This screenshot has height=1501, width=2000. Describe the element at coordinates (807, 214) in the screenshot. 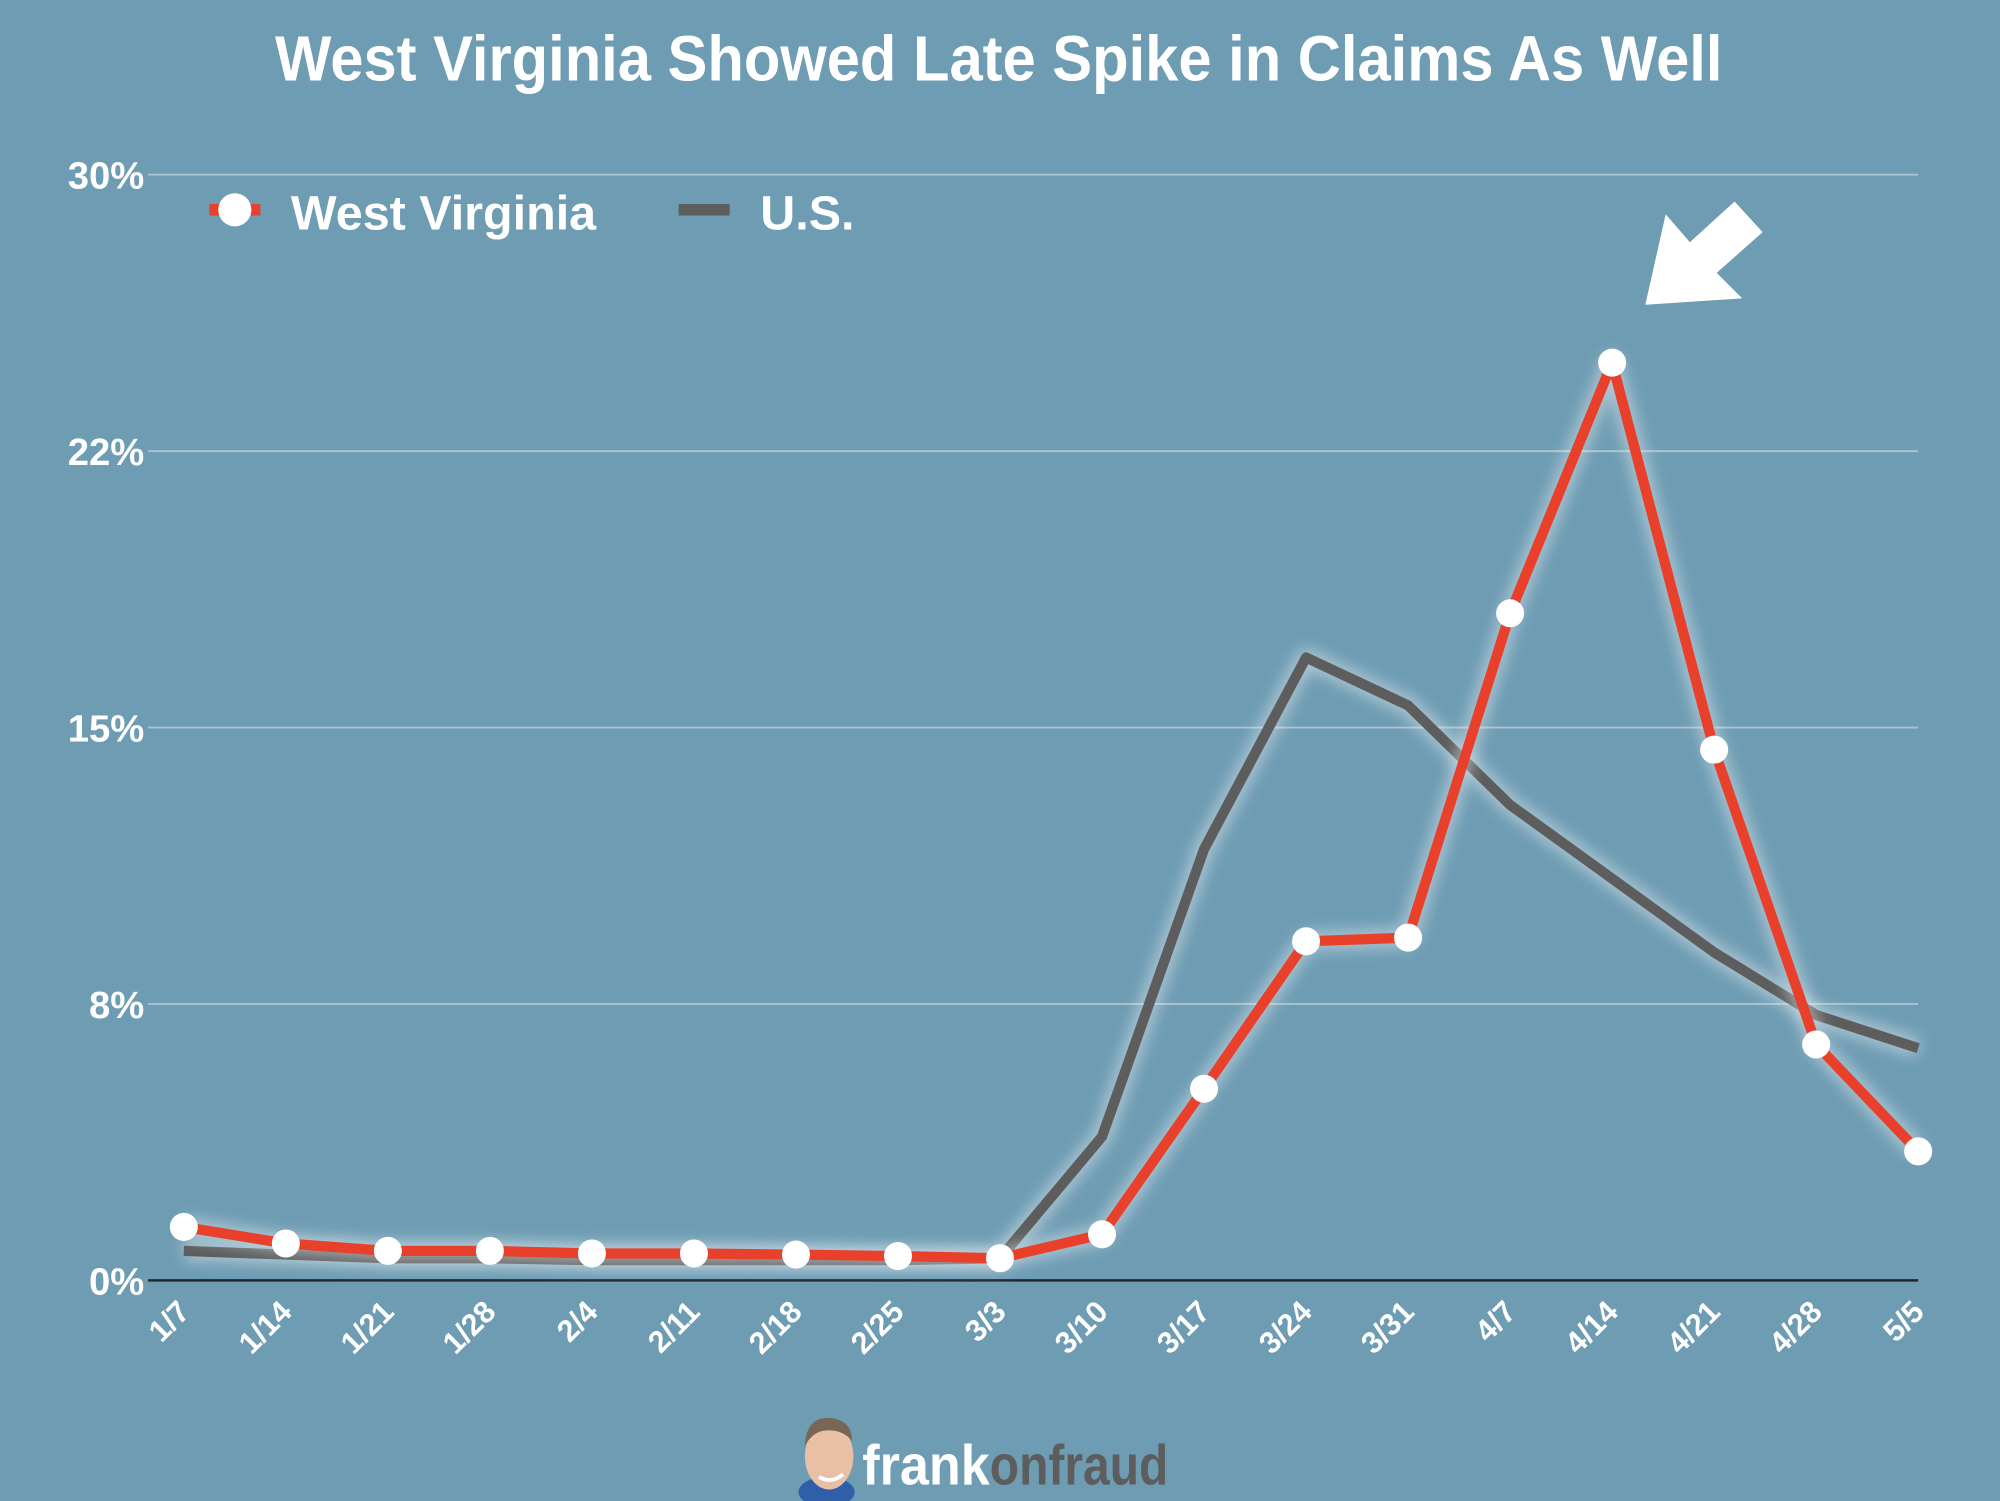

I see `legend-label-us: U.S.` at that location.